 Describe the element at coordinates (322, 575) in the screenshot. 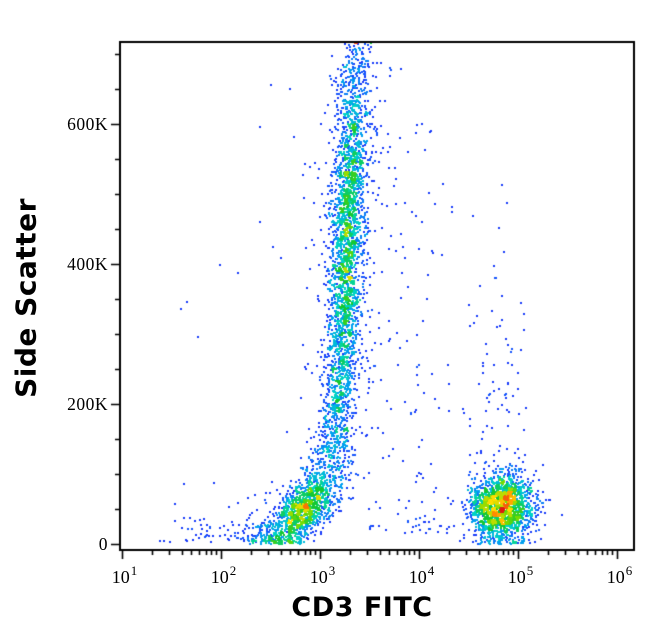

I see `x-tick-label-10e3: 10³` at that location.